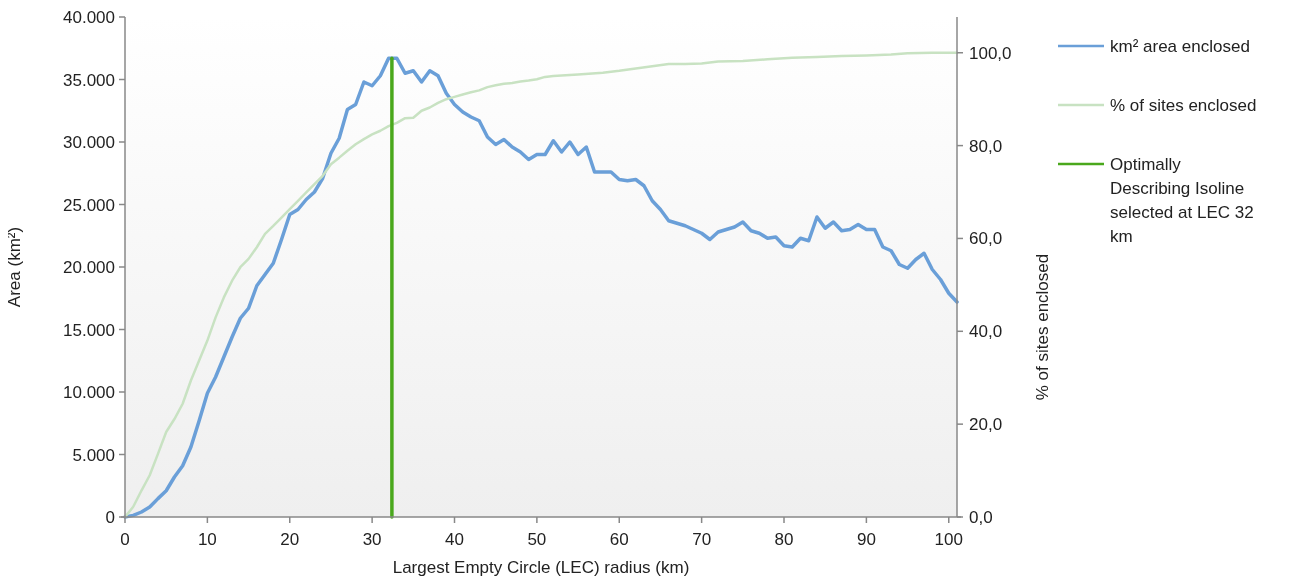  I want to click on x-tick-label: 60, so click(619, 539).